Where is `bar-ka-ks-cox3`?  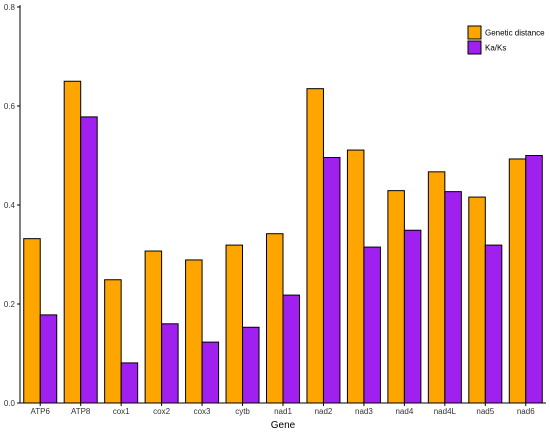 bar-ka-ks-cox3 is located at coordinates (210, 372).